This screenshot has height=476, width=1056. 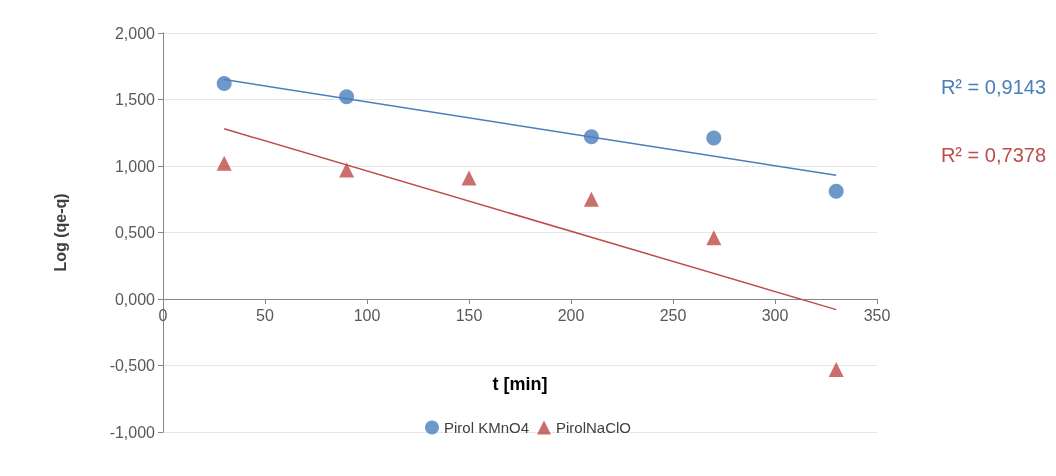 What do you see at coordinates (265, 315) in the screenshot?
I see `x-tick-label: 50` at bounding box center [265, 315].